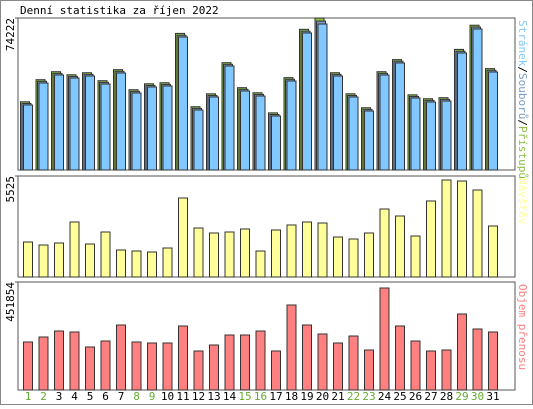 The image size is (533, 409). What do you see at coordinates (10, 34) in the screenshot?
I see `y-tick-label: 74222` at bounding box center [10, 34].